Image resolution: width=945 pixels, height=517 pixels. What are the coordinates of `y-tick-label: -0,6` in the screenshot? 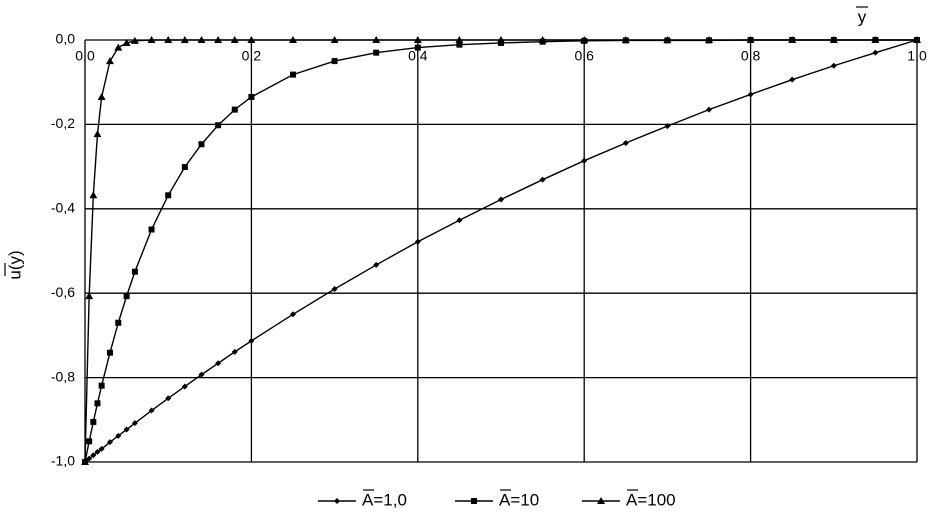 It's located at (63, 292).